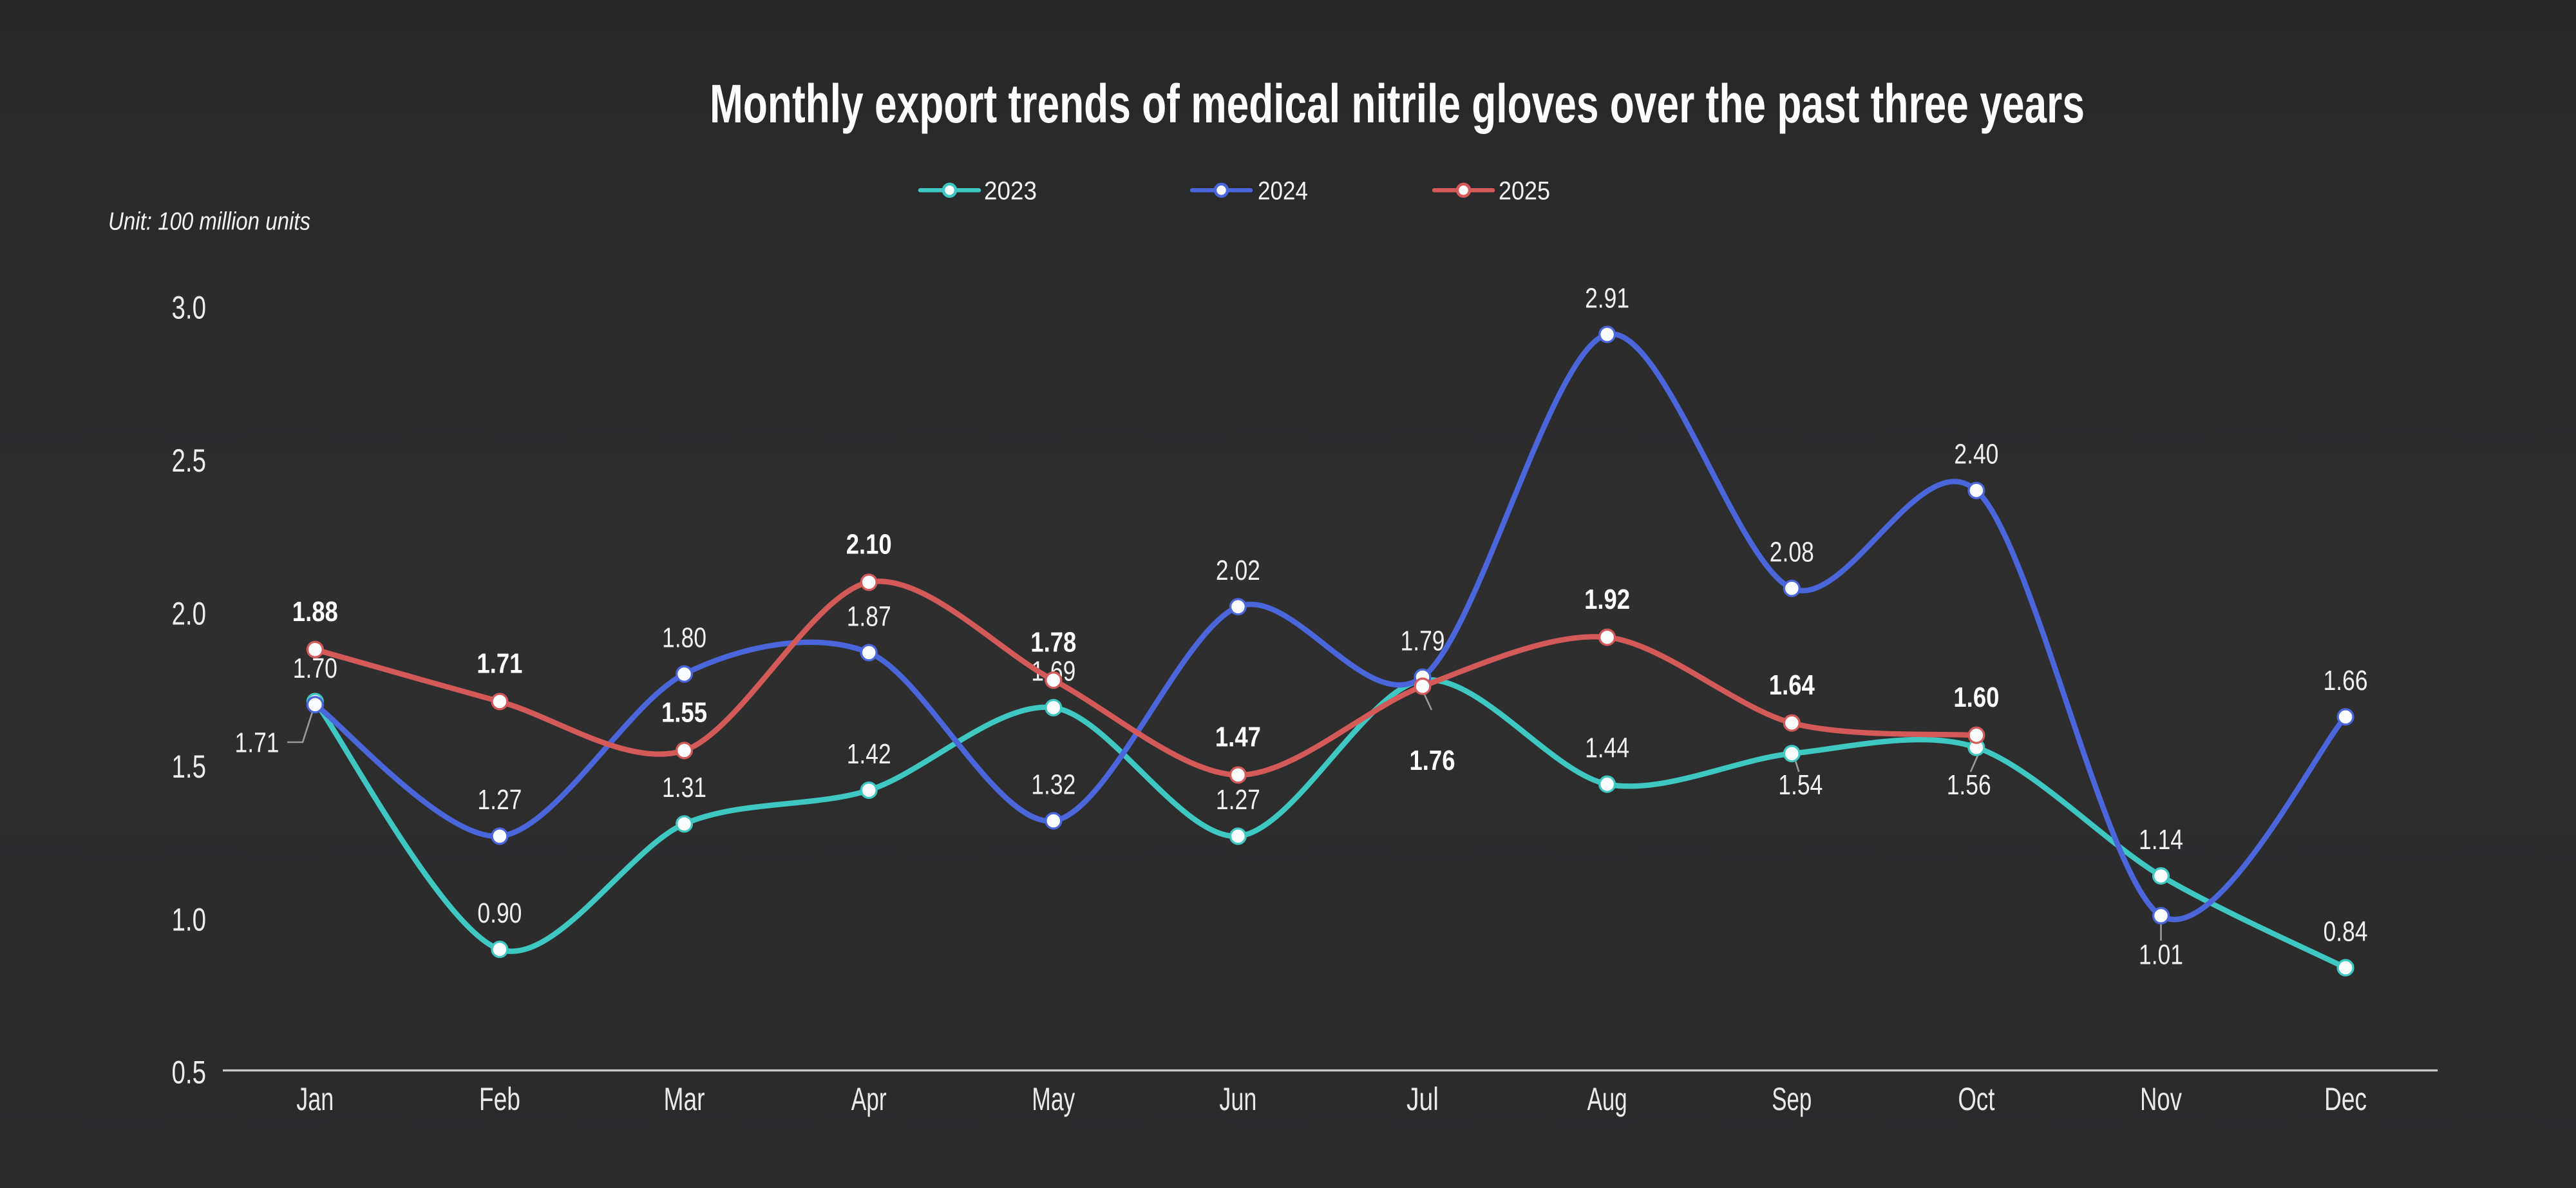  What do you see at coordinates (1607, 298) in the screenshot?
I see `svg-text: 2.91` at bounding box center [1607, 298].